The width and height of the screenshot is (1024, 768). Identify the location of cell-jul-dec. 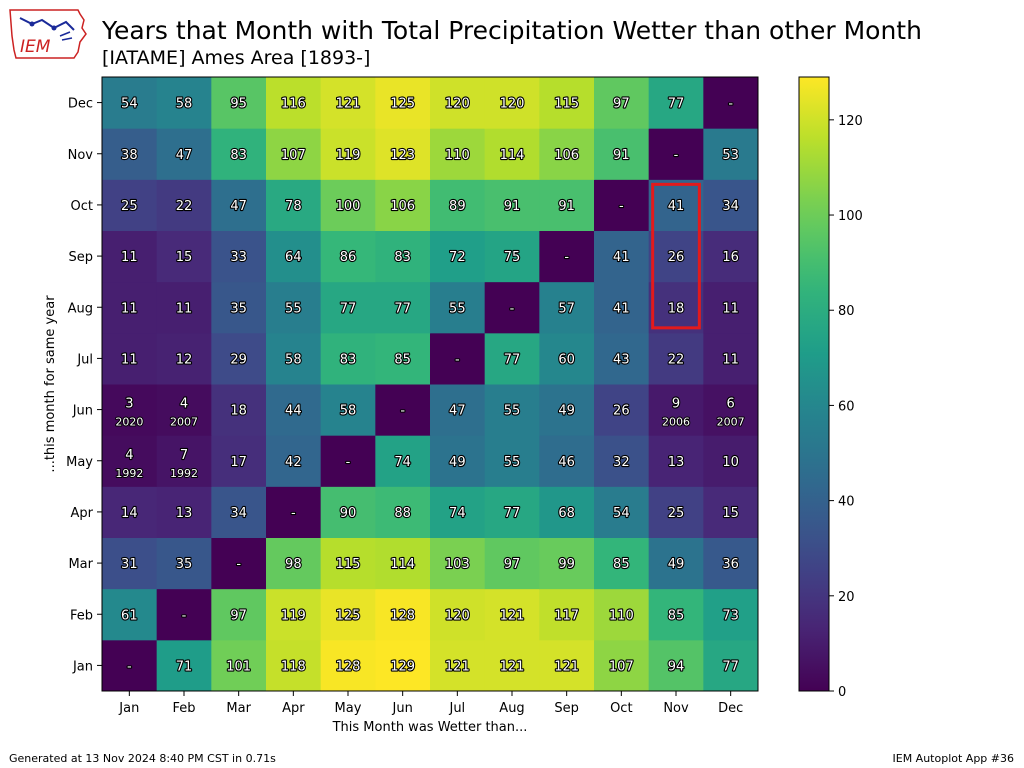
(731, 358).